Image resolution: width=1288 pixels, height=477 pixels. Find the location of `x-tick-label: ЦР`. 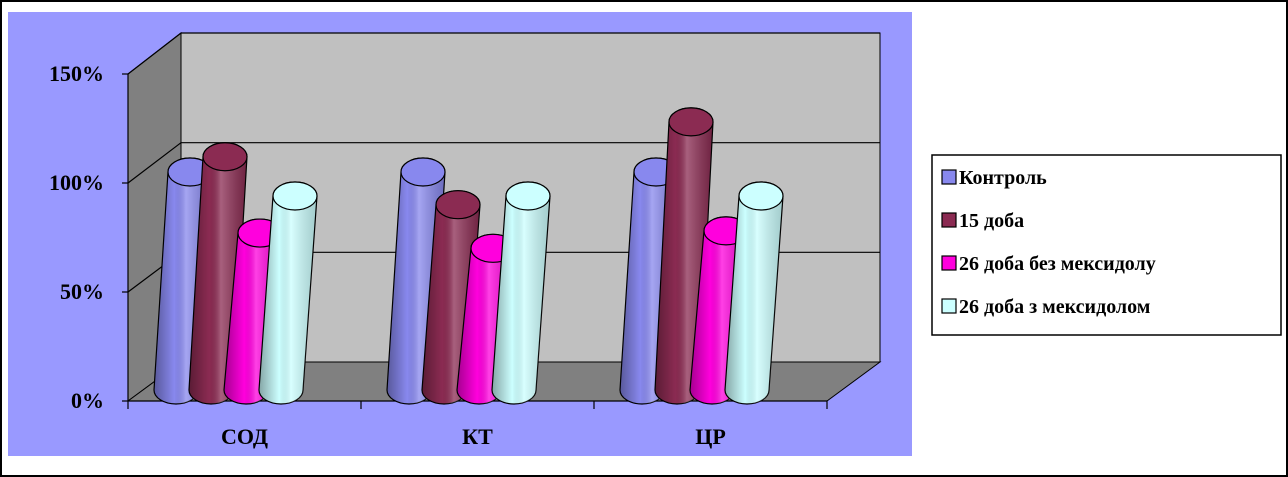

x-tick-label: ЦР is located at coordinates (710, 436).